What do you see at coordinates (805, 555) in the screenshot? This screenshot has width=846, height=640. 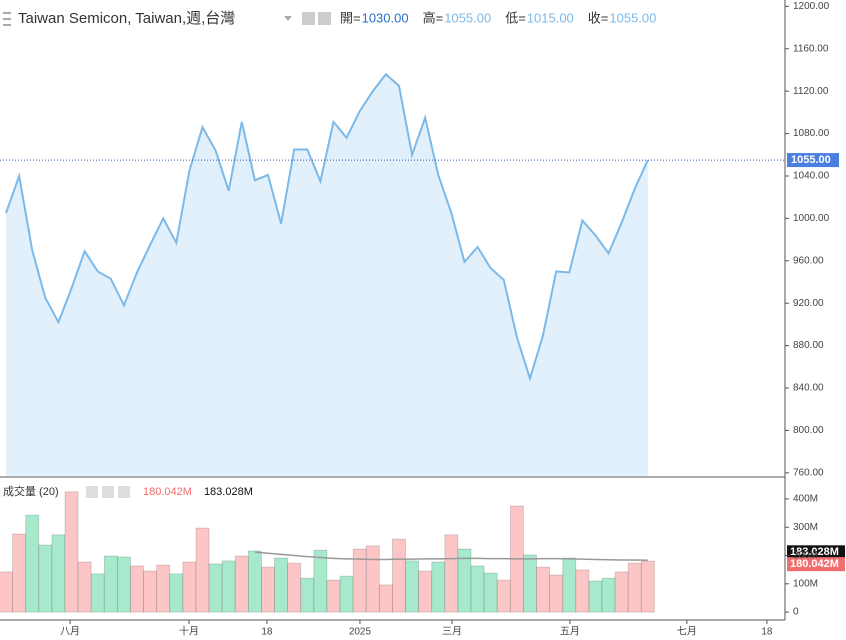 I see `y-tick-label: 200M` at bounding box center [805, 555].